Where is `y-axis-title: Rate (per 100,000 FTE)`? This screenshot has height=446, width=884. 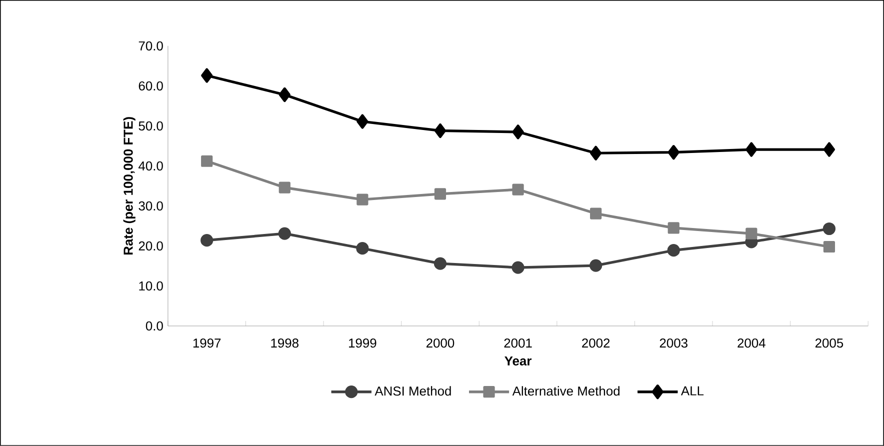 y-axis-title: Rate (per 100,000 FTE) is located at coordinates (129, 186).